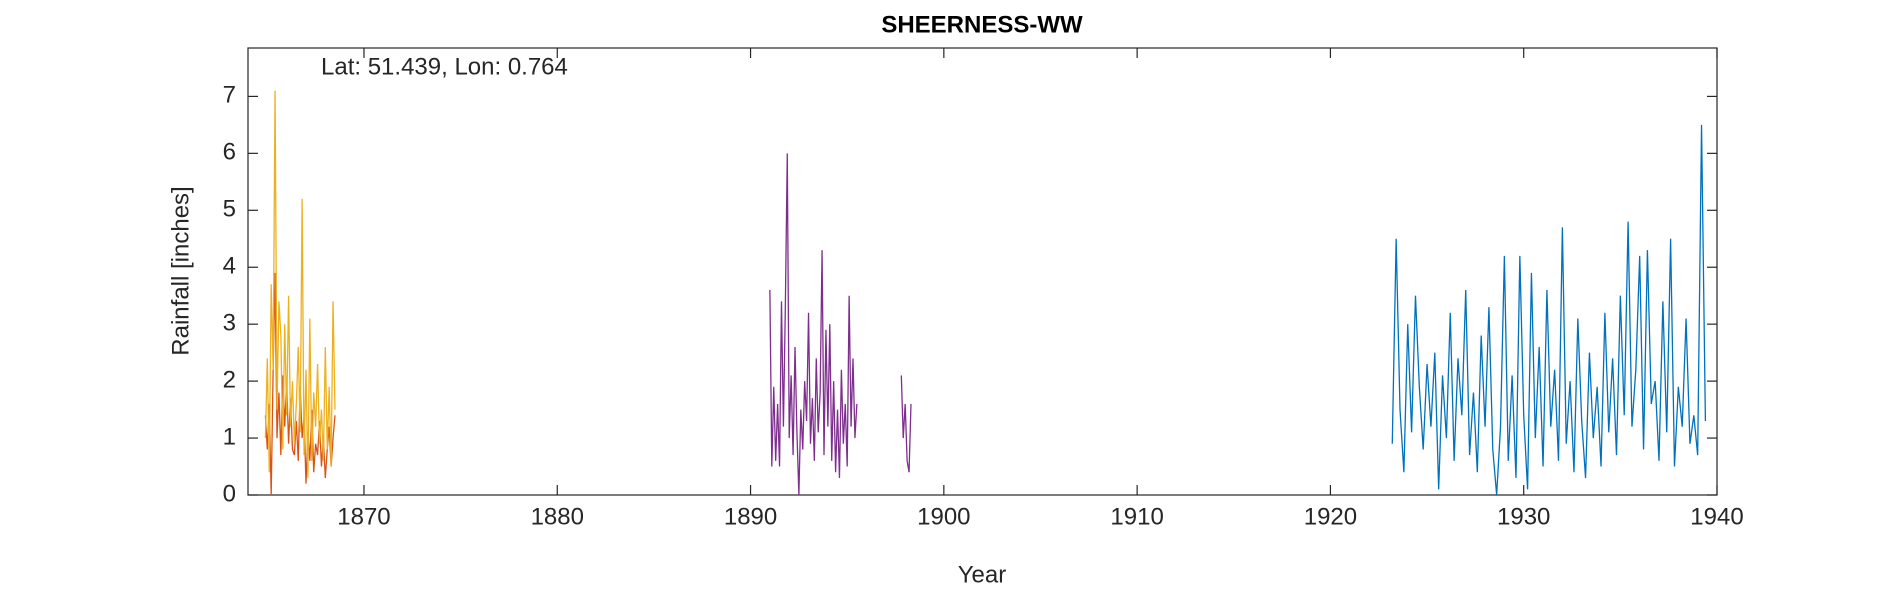 Image resolution: width=1890 pixels, height=591 pixels. Describe the element at coordinates (750, 516) in the screenshot. I see `x-tick-label: 1890` at that location.